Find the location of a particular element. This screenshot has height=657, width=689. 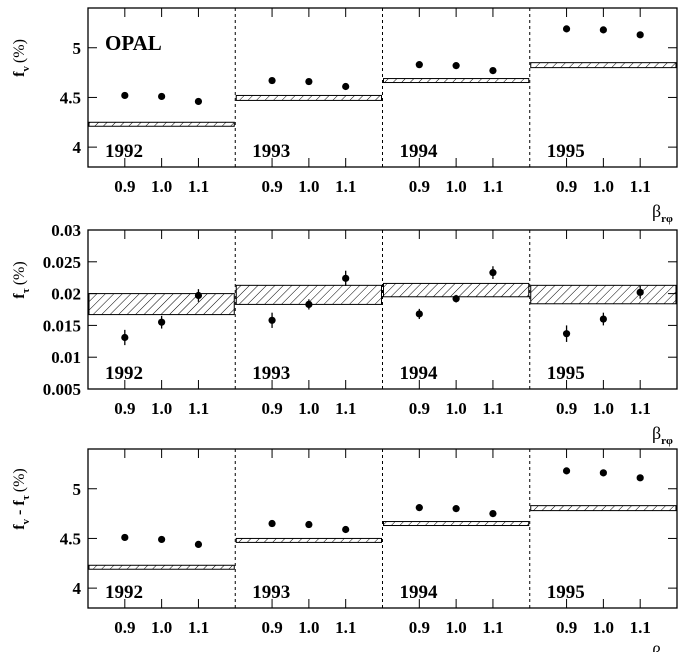

y-axis-label: fv - fτ (%) is located at coordinates (21, 499).